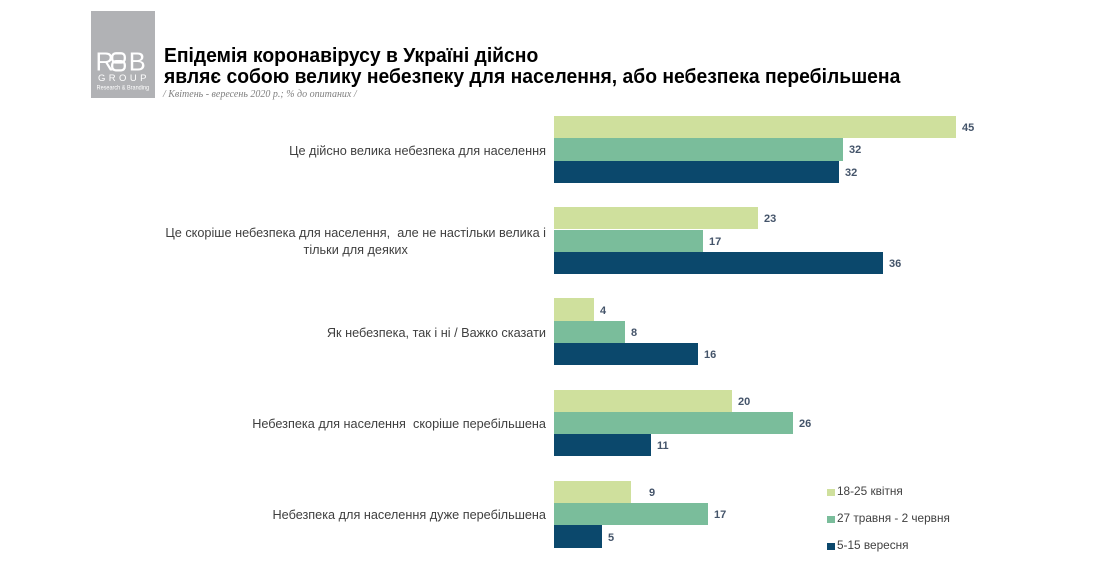 This screenshot has height=573, width=1109. I want to click on svg-text: B, so click(137, 63).